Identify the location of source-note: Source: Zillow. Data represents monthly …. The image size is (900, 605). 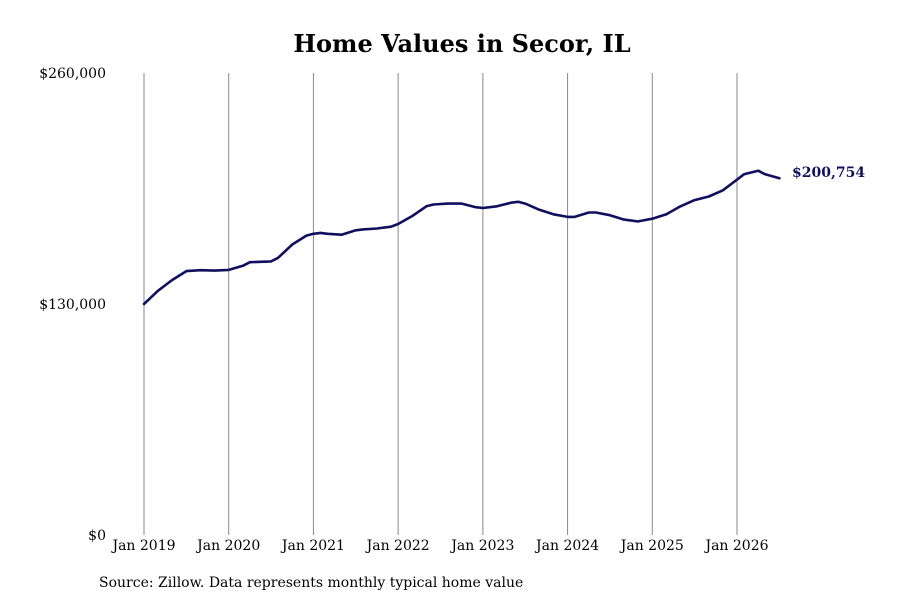
(311, 583).